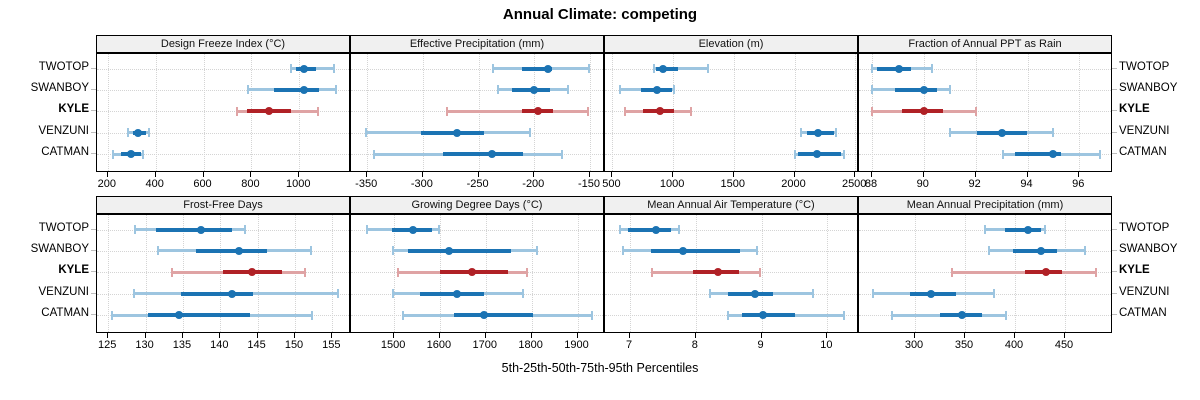 The height and width of the screenshot is (400, 1200). Describe the element at coordinates (731, 44) in the screenshot. I see `strip-label: Elevation (m)` at that location.